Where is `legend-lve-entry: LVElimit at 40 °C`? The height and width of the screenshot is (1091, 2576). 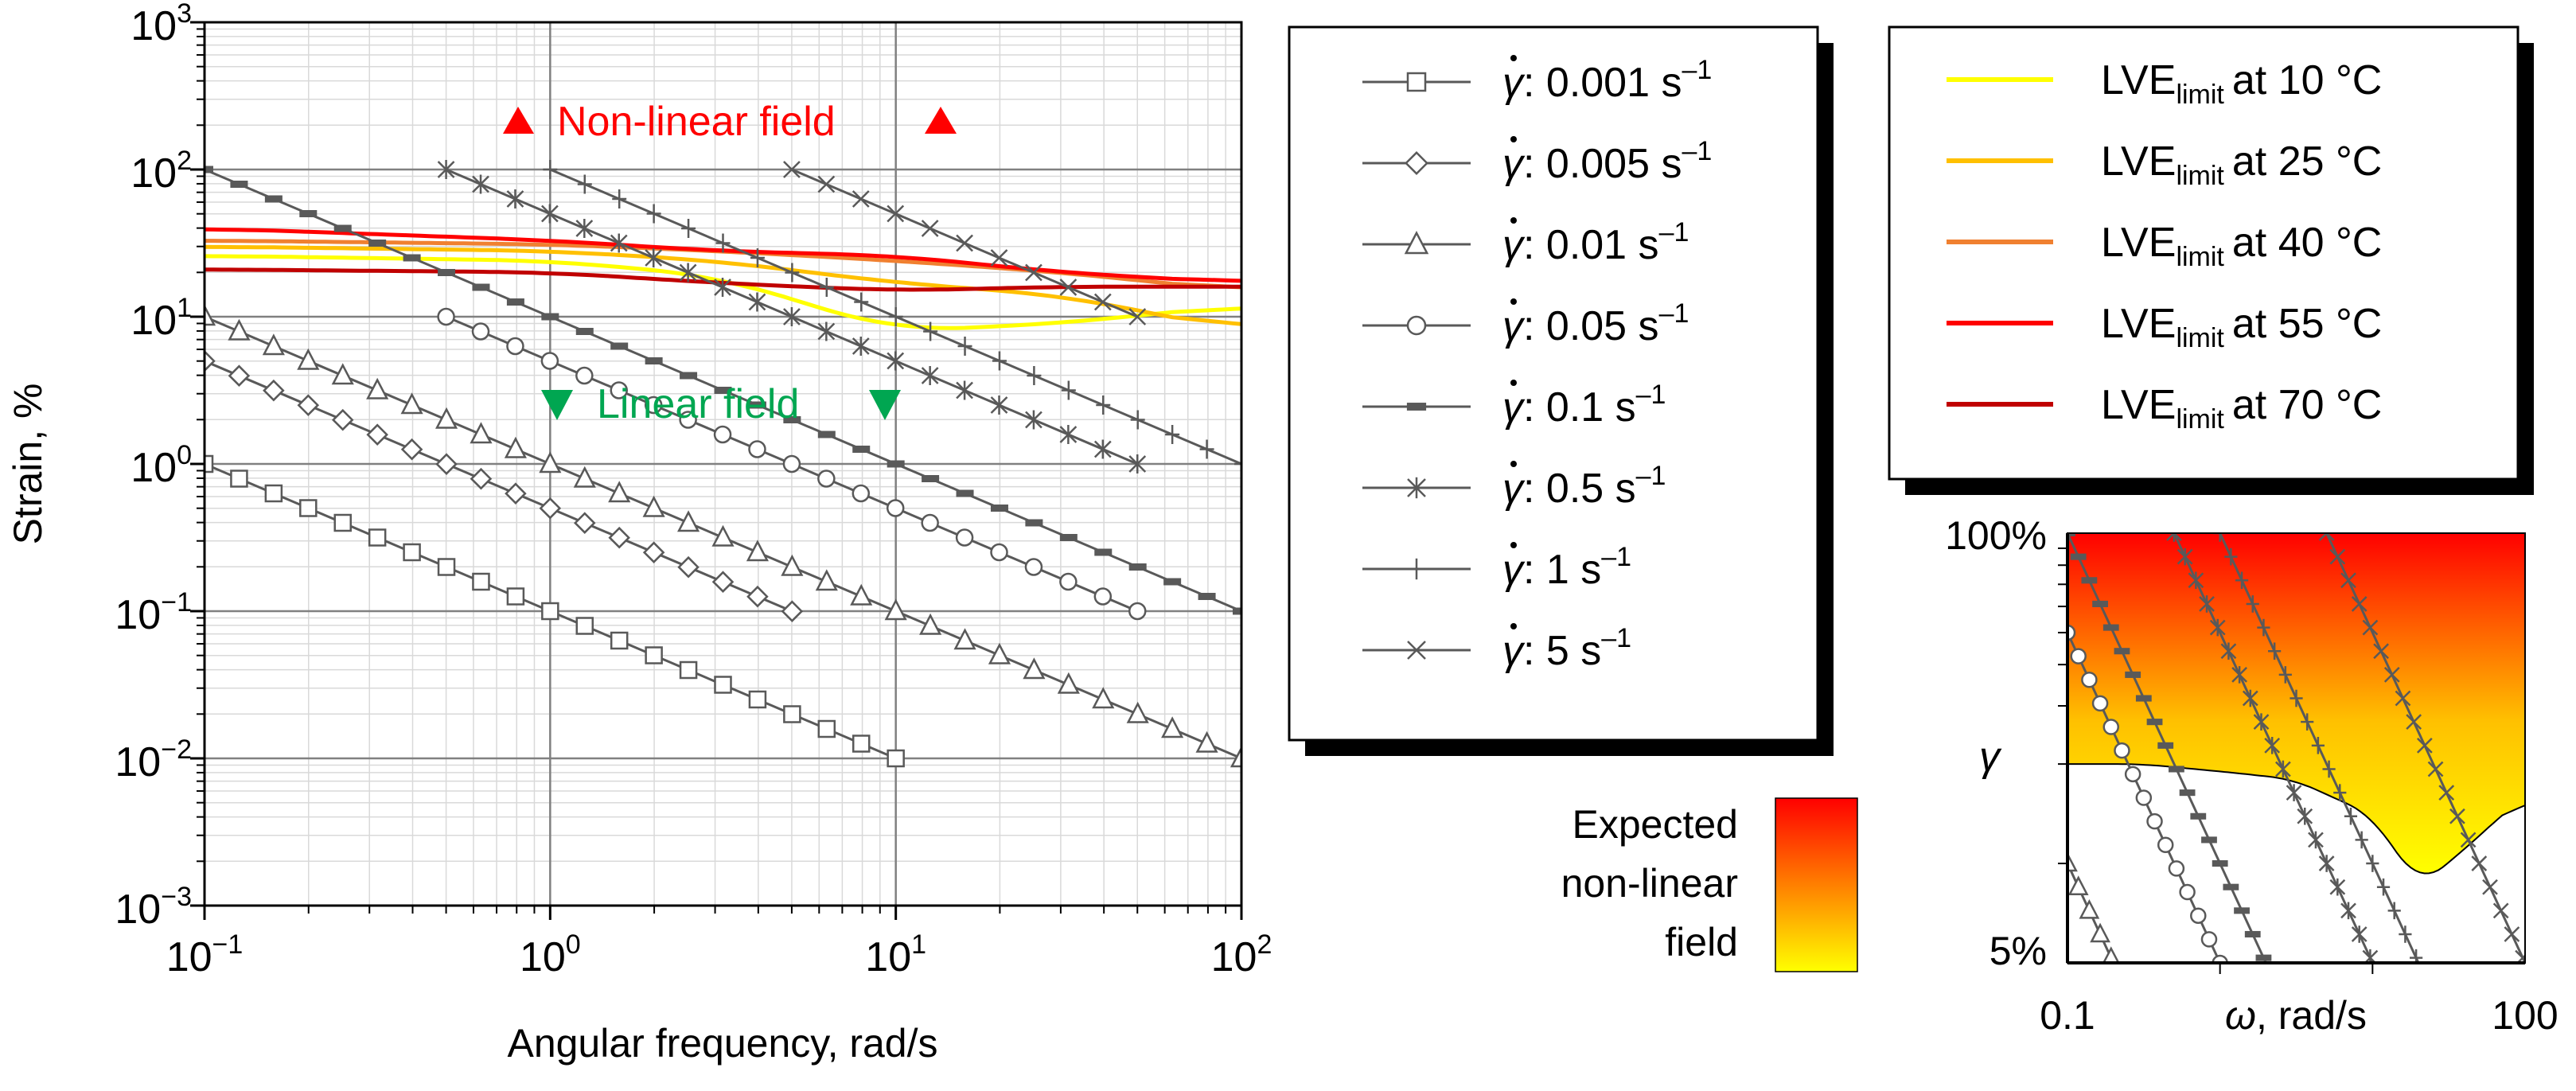 legend-lve-entry: LVElimit at 40 °C is located at coordinates (2164, 246).